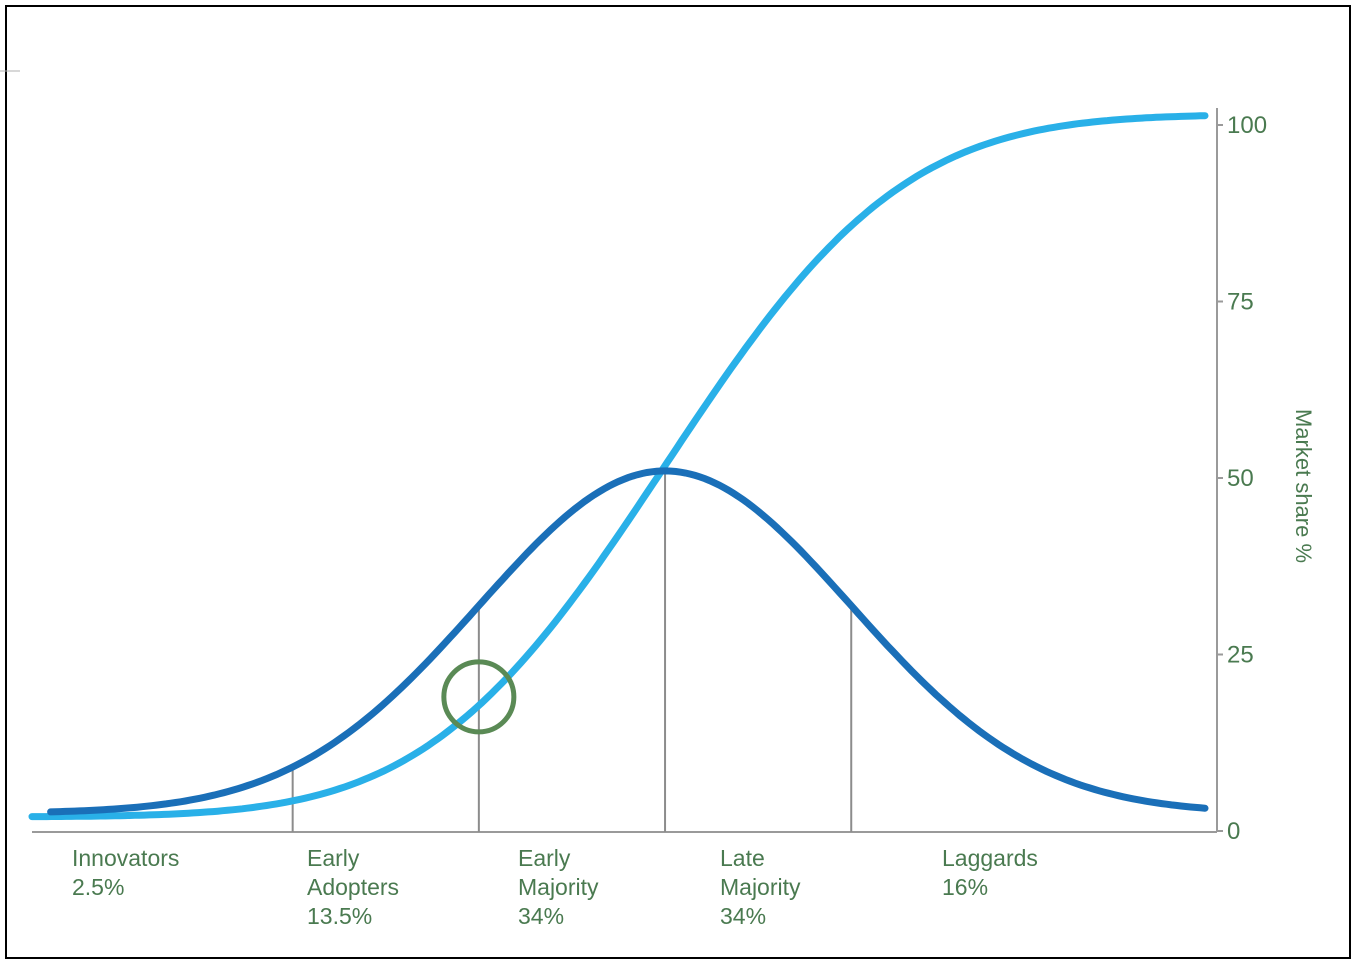  Describe the element at coordinates (990, 858) in the screenshot. I see `segment-label-line: Laggards` at that location.